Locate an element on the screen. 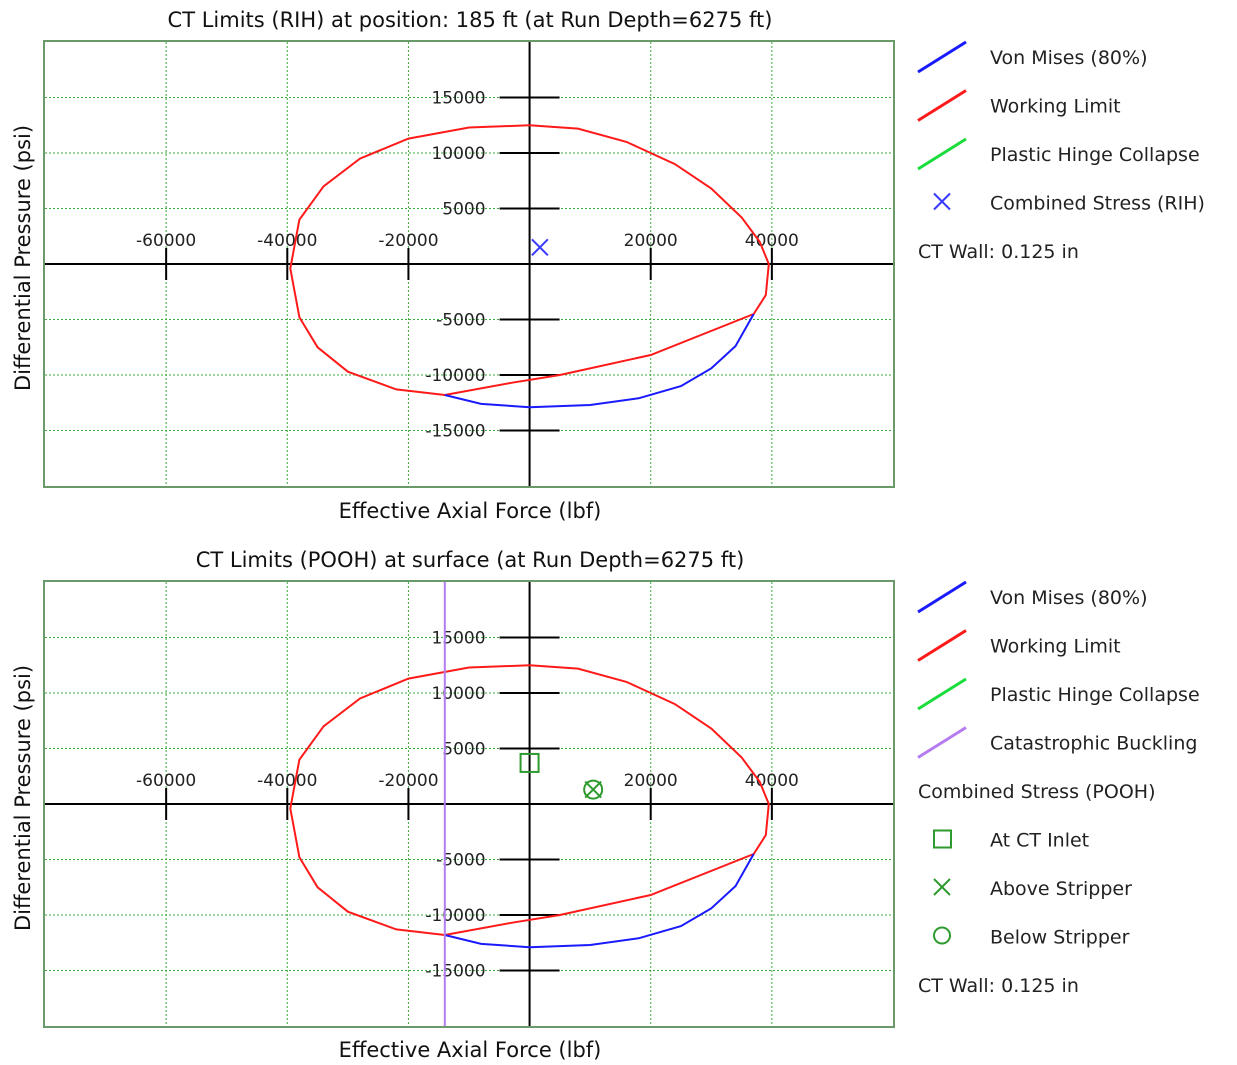 The image size is (1237, 1065). point-at-ct-inlet is located at coordinates (529, 762).